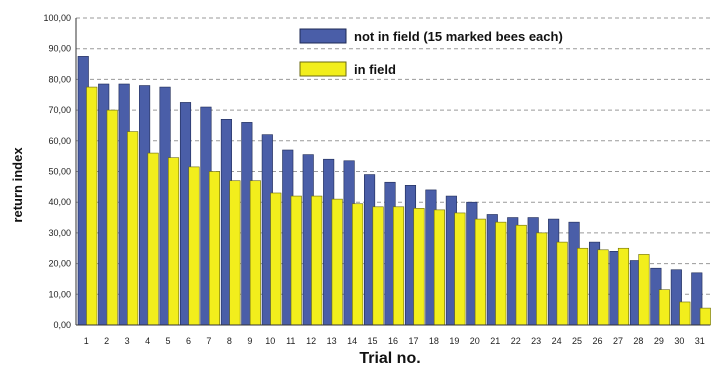 The image size is (713, 370). Describe the element at coordinates (168, 341) in the screenshot. I see `x-tick-label: 5` at that location.